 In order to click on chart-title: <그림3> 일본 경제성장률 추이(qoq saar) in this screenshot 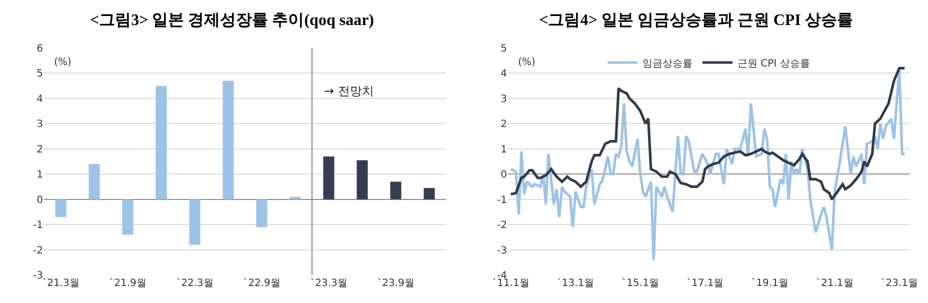, I will do `click(232, 20)`.